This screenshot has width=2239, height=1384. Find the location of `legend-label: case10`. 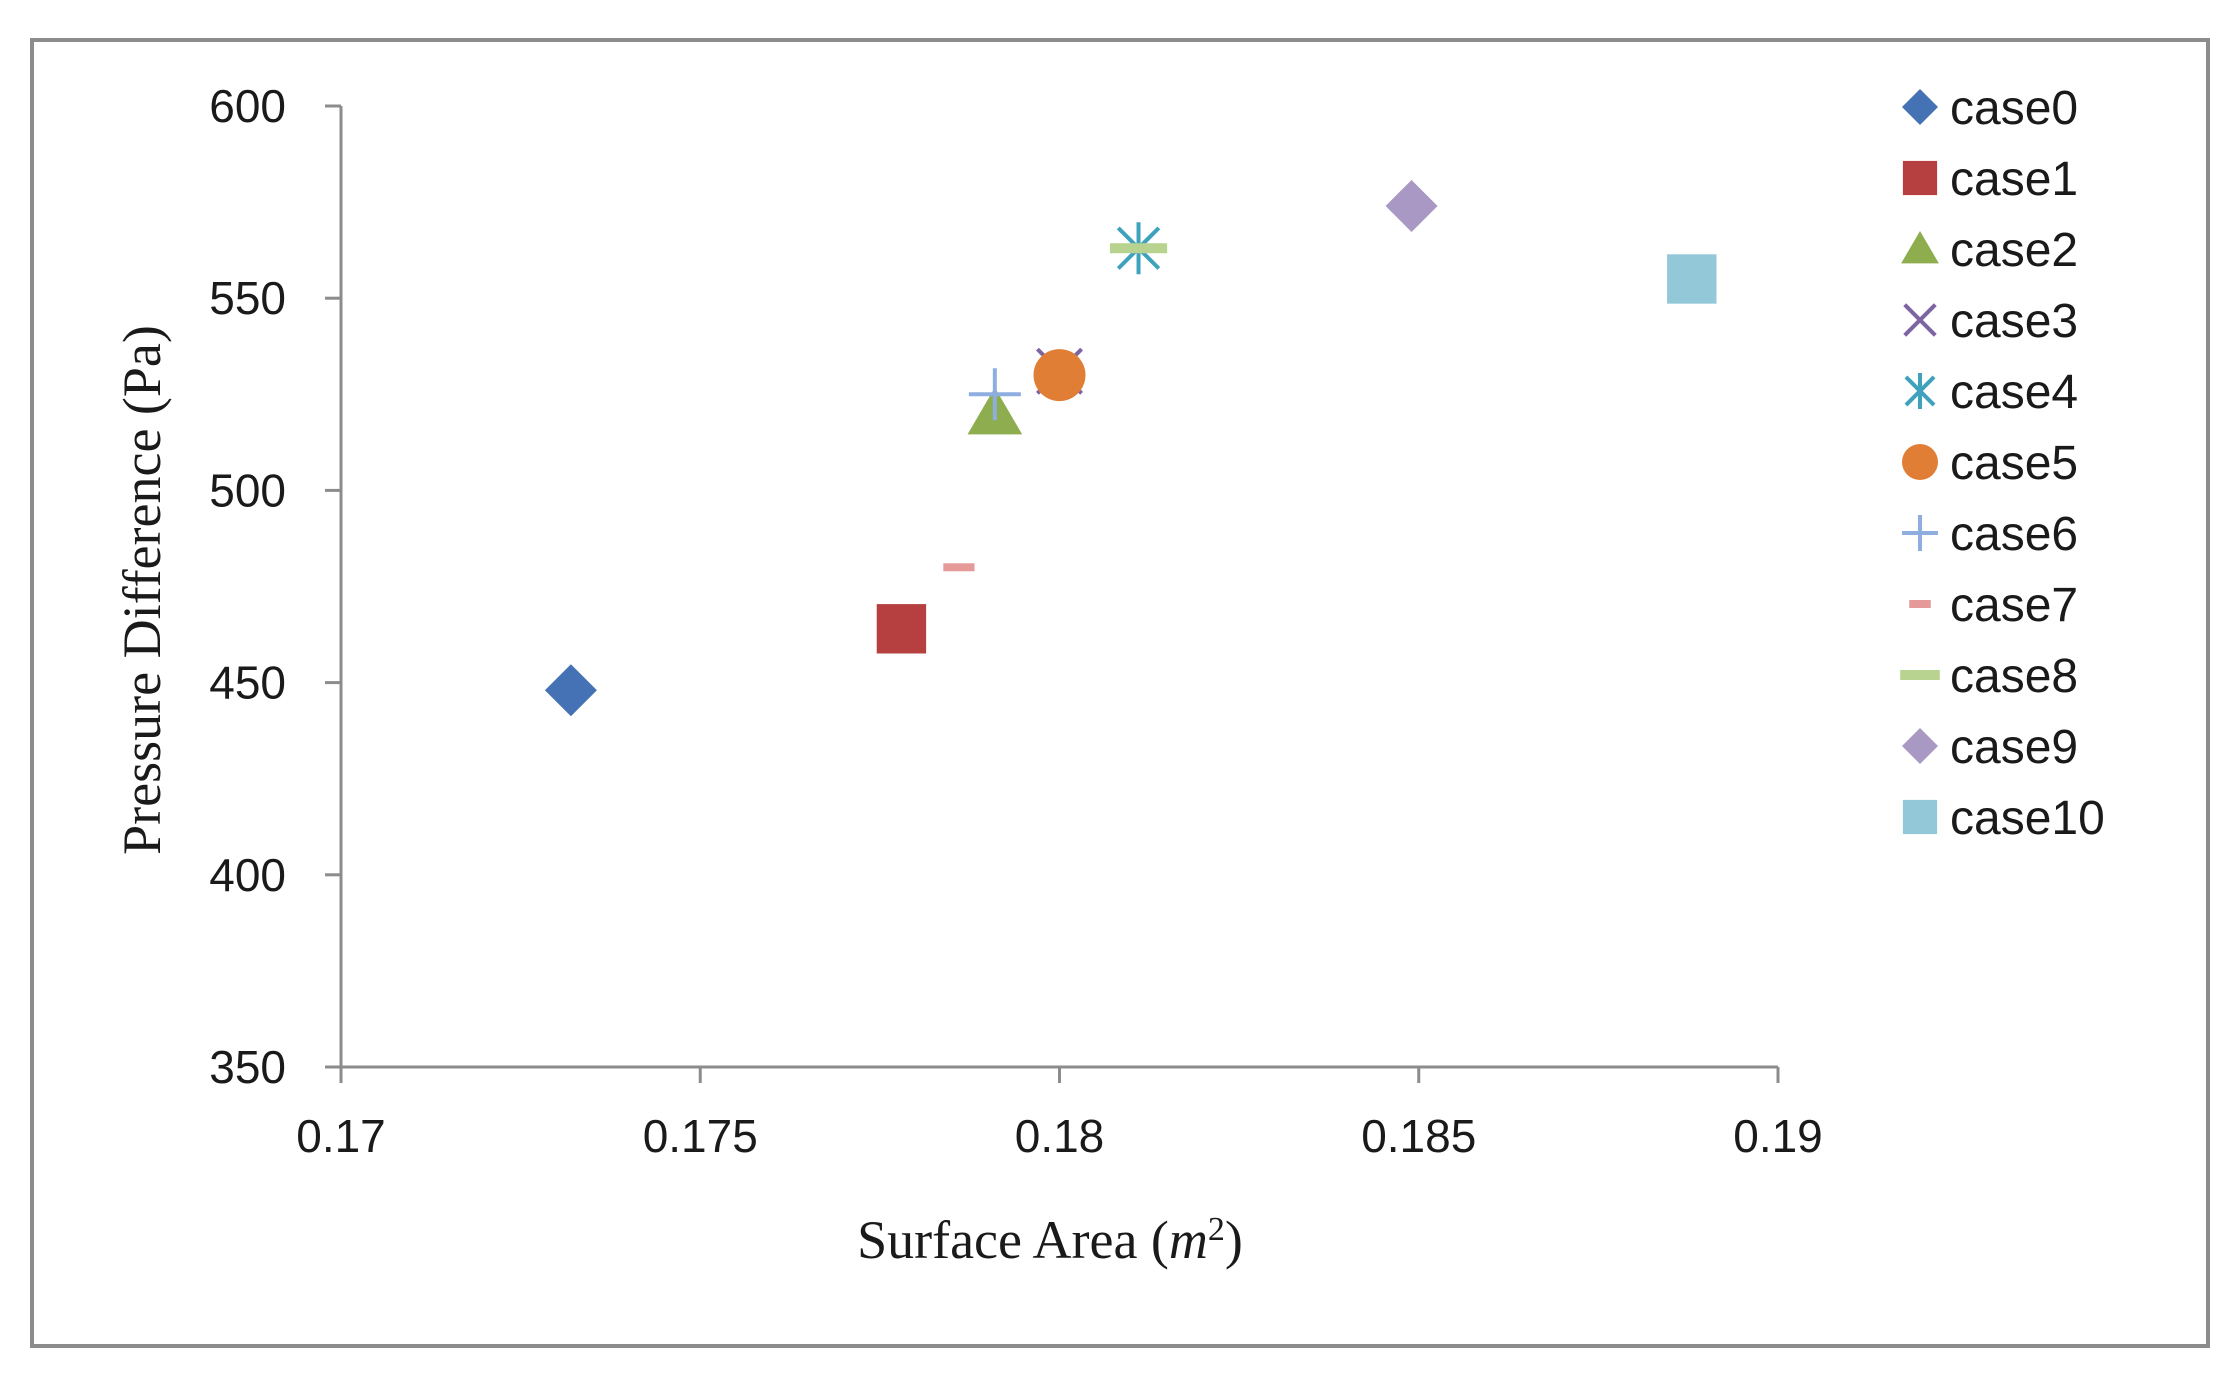

legend-label: case10 is located at coordinates (2027, 818).